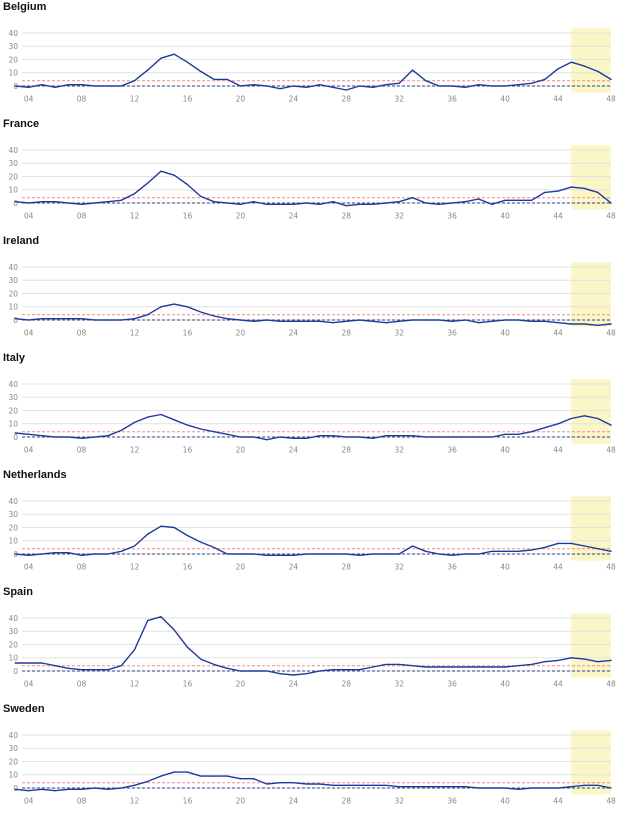 This screenshot has height=819, width=629. I want to click on x-tick-label: 48, so click(611, 99).